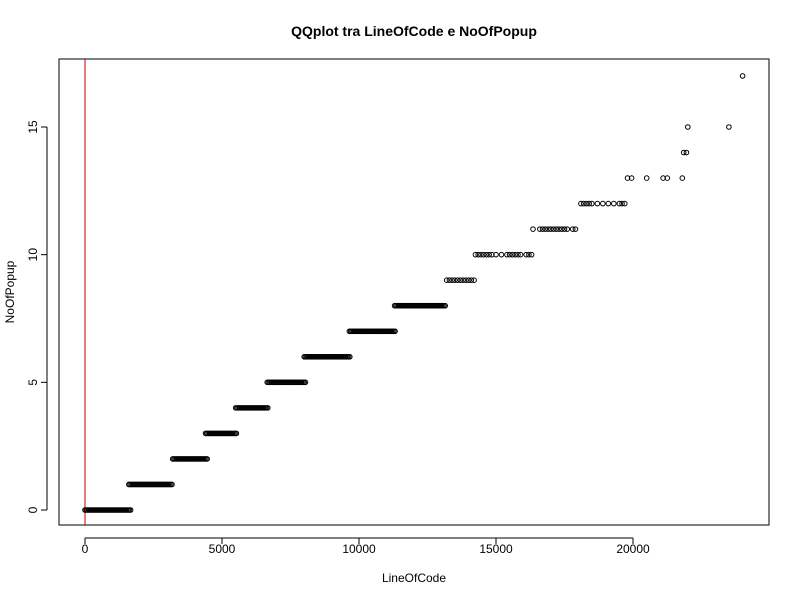 The width and height of the screenshot is (800, 600). What do you see at coordinates (496, 549) in the screenshot?
I see `x-tick-label: 15000` at bounding box center [496, 549].